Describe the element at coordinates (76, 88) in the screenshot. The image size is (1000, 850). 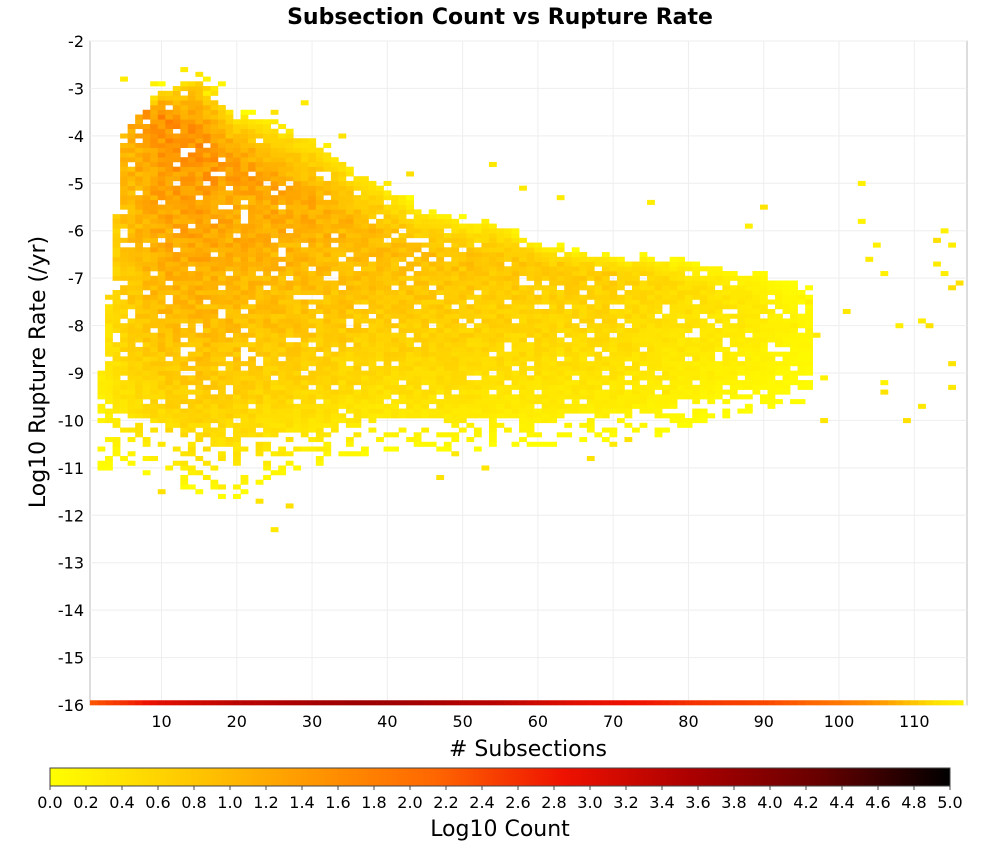
I see `y-tick-label: -3` at that location.